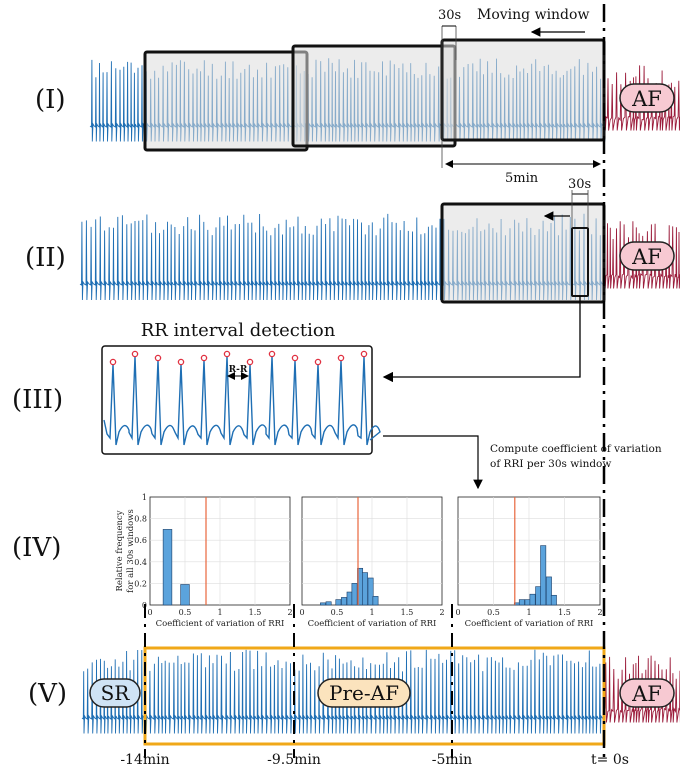  What do you see at coordinates (610, 760) in the screenshot?
I see `time-label-t0: t= 0s` at bounding box center [610, 760].